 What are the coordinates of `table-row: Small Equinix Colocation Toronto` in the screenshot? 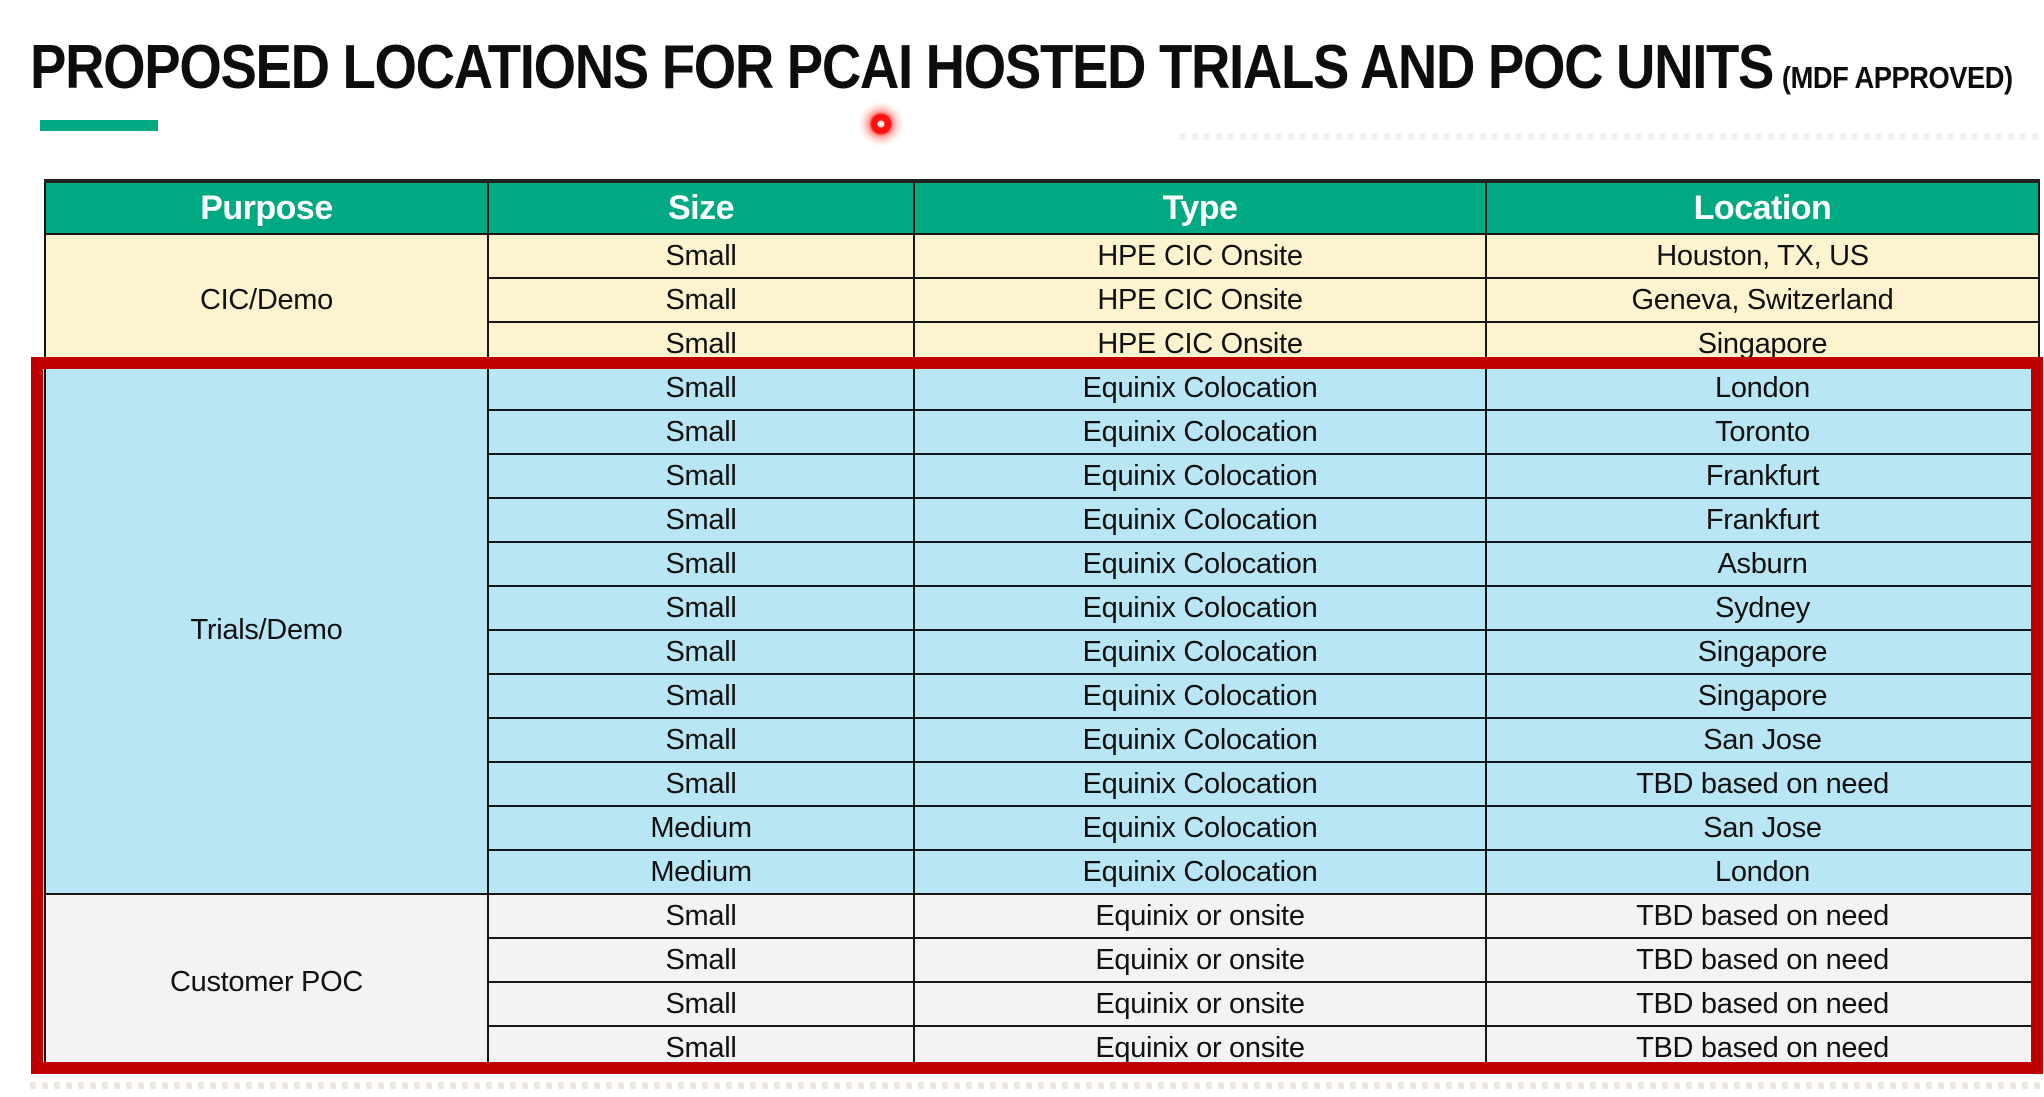 It's located at (1042, 432).